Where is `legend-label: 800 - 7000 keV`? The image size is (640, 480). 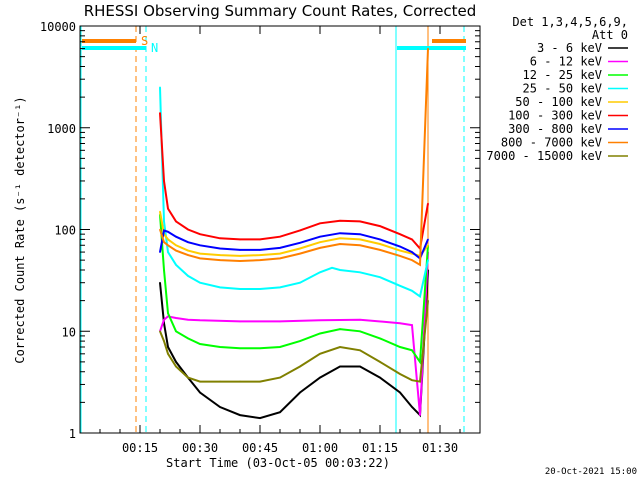 legend-label: 800 - 7000 keV is located at coordinates (551, 143).